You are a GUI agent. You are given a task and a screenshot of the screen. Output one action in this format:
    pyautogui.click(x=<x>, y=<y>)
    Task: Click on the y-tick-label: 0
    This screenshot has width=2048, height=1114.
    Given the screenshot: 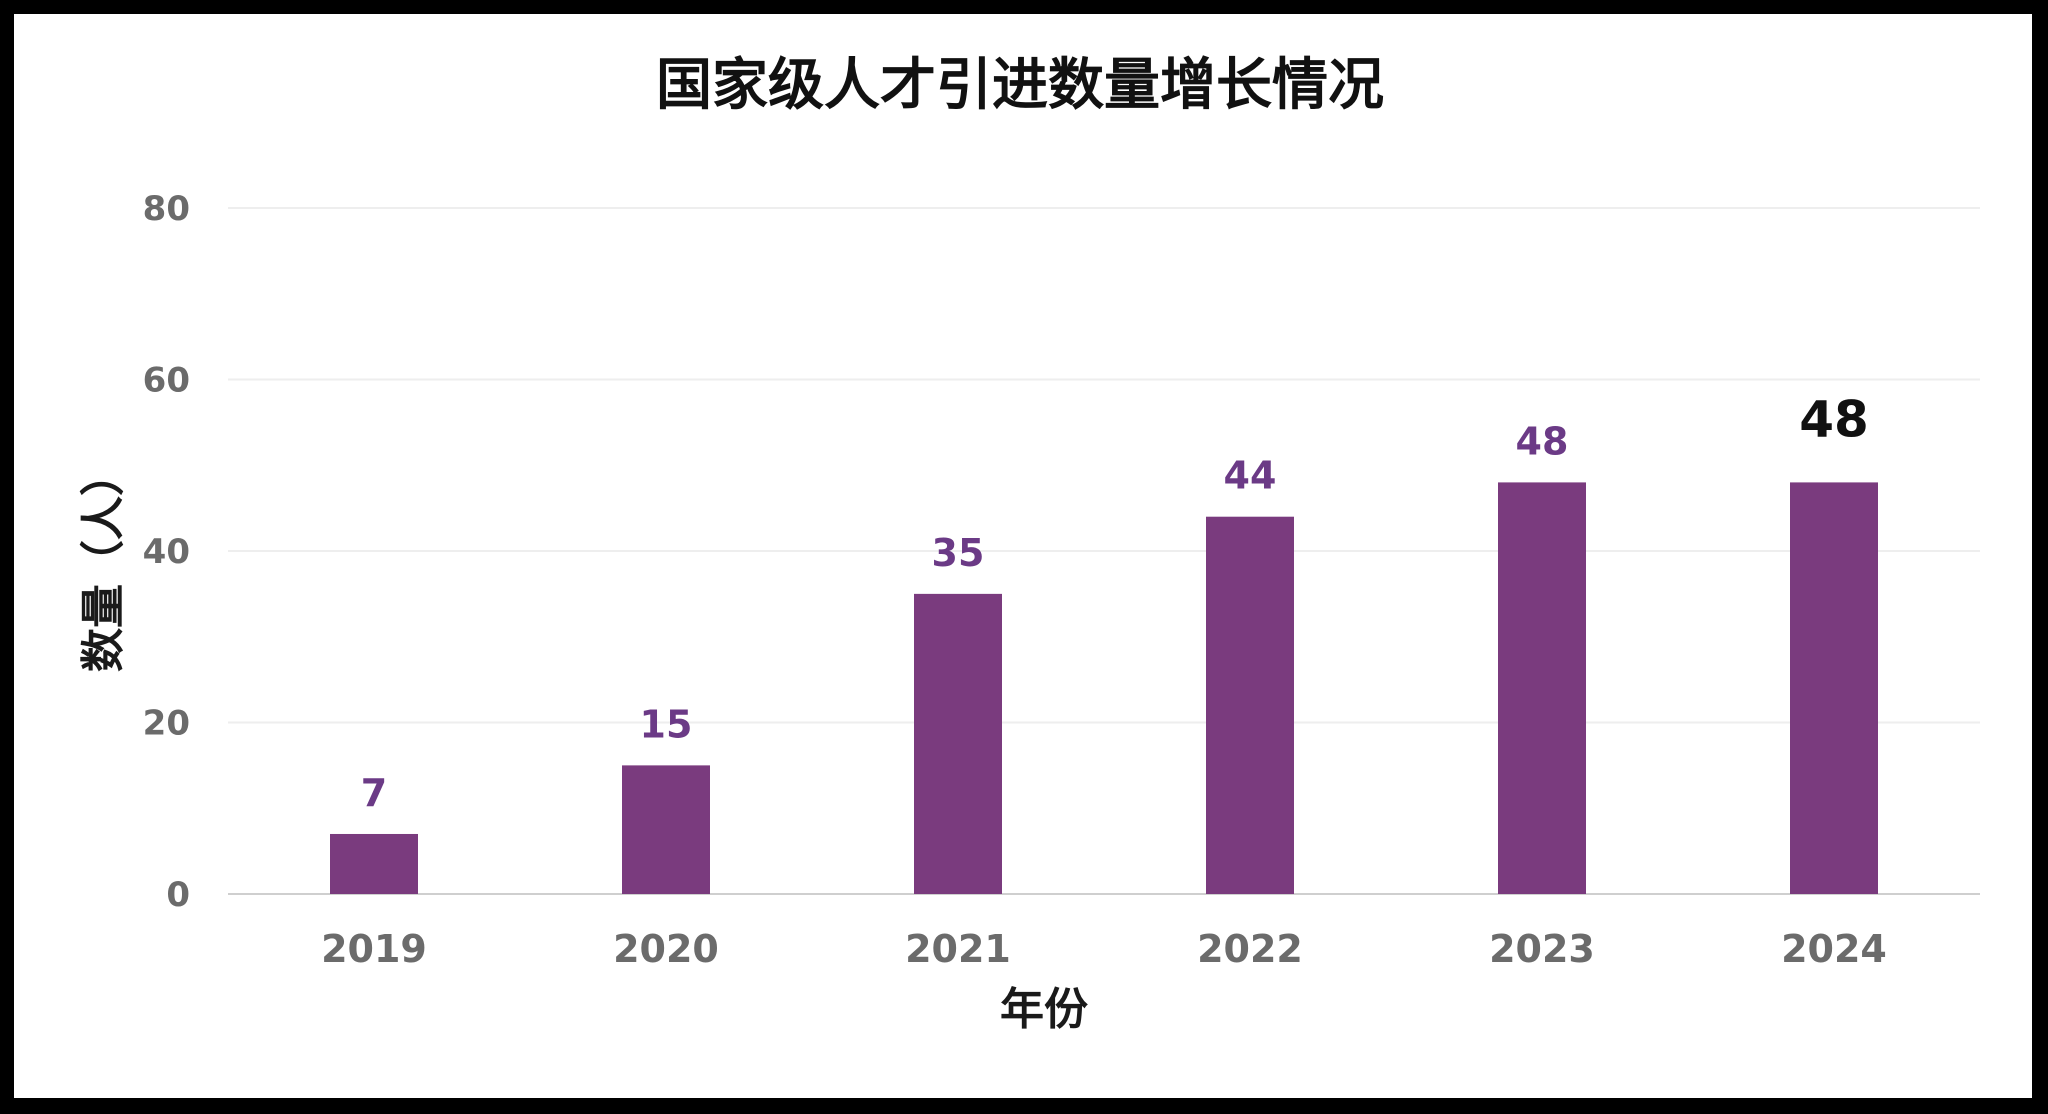 What is the action you would take?
    pyautogui.click(x=178, y=895)
    